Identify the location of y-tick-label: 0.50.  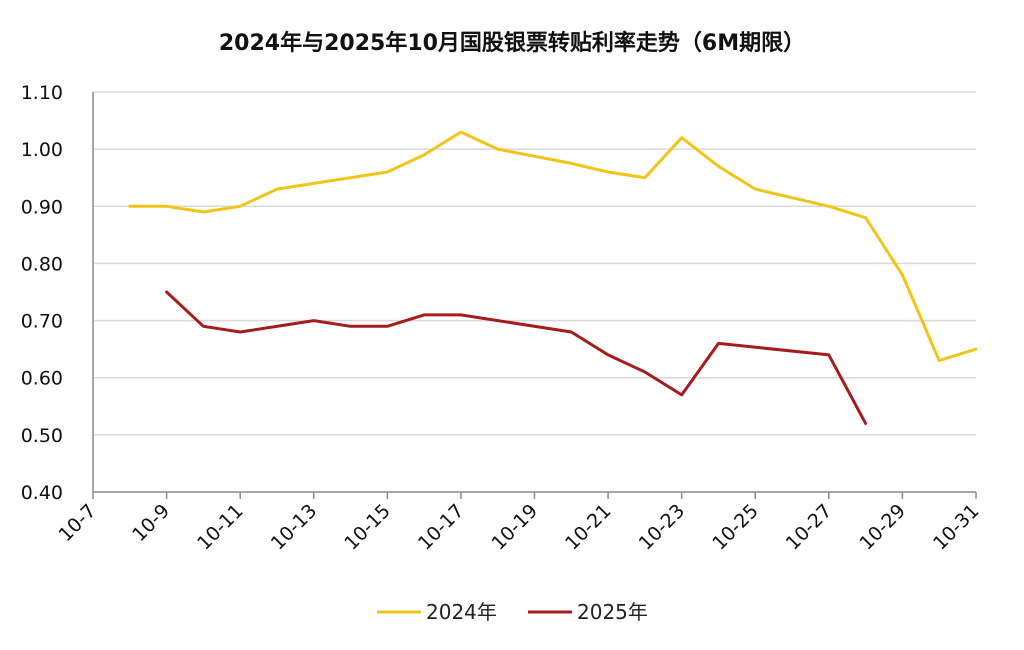
(42, 436).